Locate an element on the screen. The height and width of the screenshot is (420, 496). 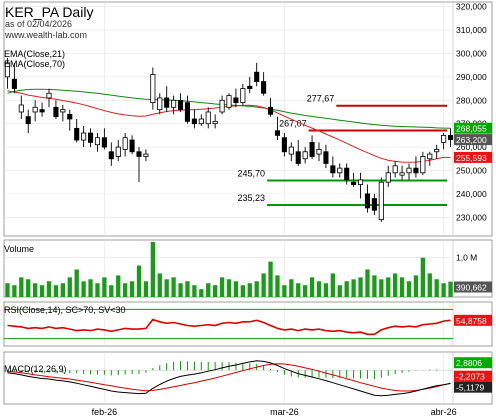
macd-panel is located at coordinates (228, 378).